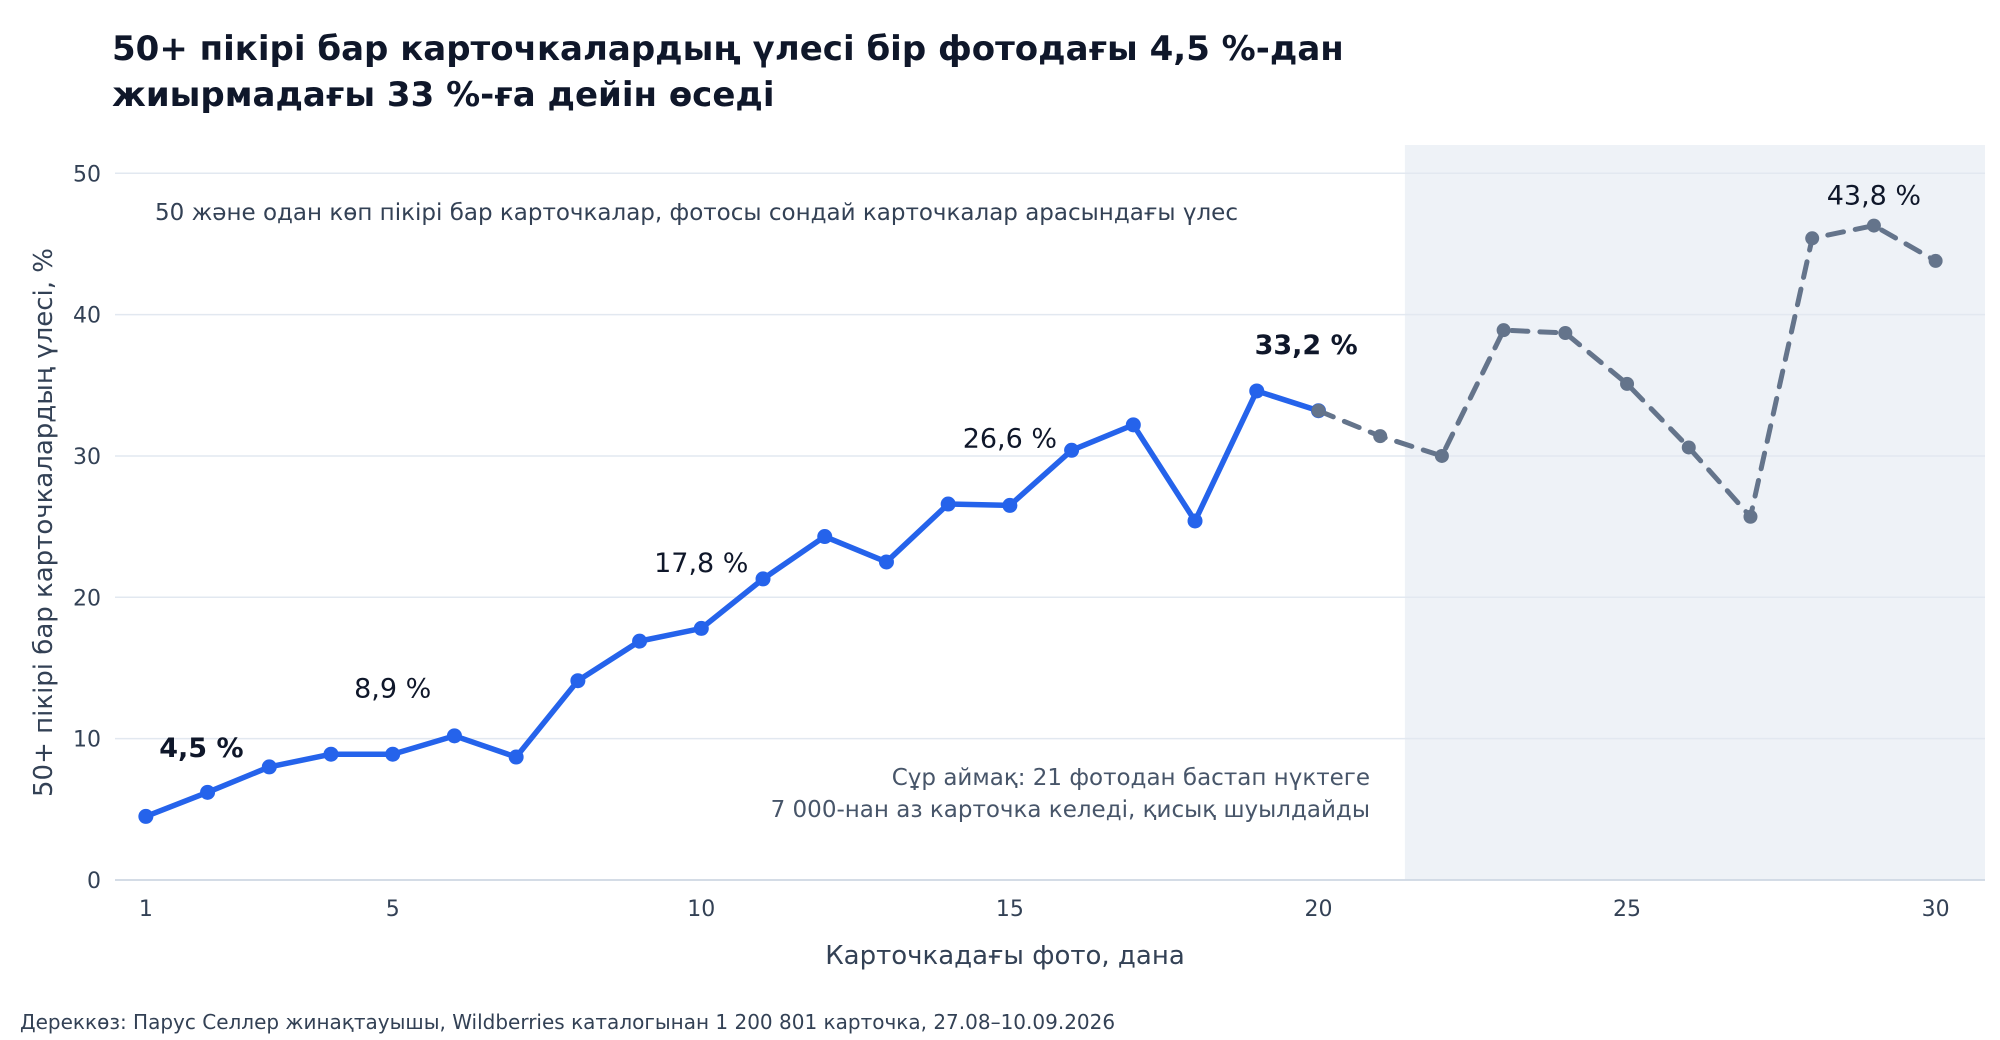 This screenshot has width=2000, height=1040. I want to click on x-tick-label: 5, so click(393, 909).